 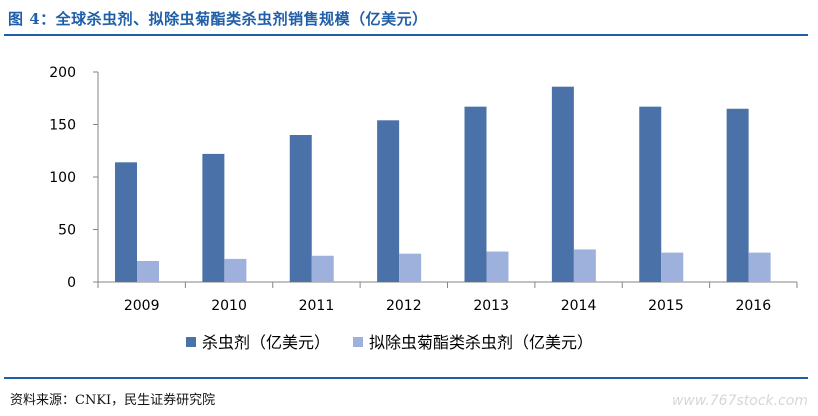 I want to click on figure-title: 图 4：全球杀虫剂、拟除虫菊酯类杀虫剂销售规模（亿美元）, so click(x=218, y=19).